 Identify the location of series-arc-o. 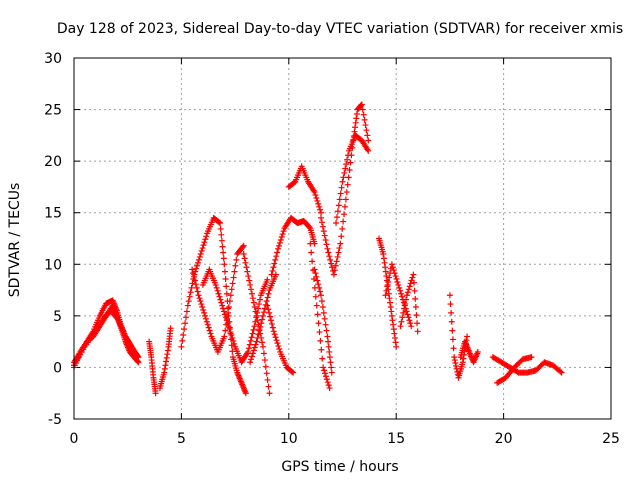
(323, 321).